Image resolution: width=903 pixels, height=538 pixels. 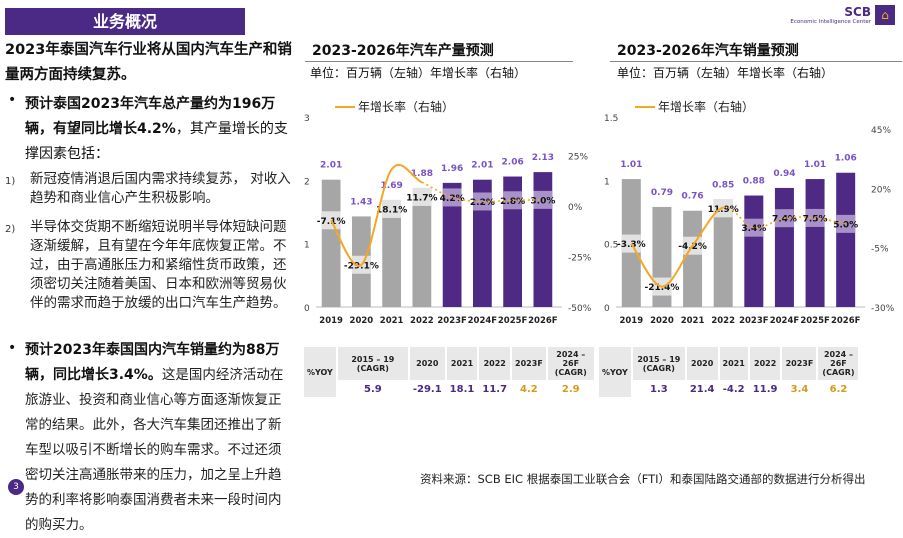 What do you see at coordinates (708, 51) in the screenshot?
I see `chart-title: 2023-2026年汽车销量预测` at bounding box center [708, 51].